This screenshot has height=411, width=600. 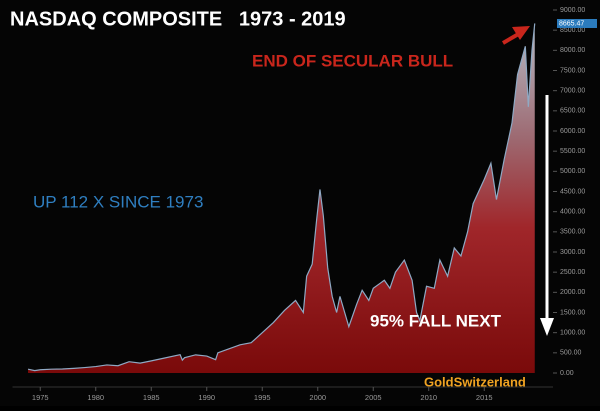 I want to click on y-tick-label: 5000.00, so click(x=572, y=171).